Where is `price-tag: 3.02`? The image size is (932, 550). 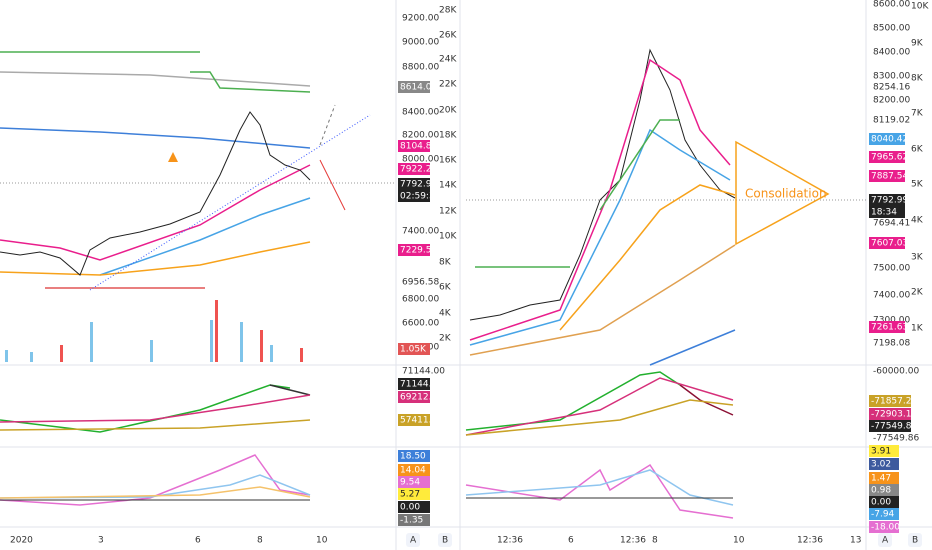 price-tag: 3.02 is located at coordinates (881, 465).